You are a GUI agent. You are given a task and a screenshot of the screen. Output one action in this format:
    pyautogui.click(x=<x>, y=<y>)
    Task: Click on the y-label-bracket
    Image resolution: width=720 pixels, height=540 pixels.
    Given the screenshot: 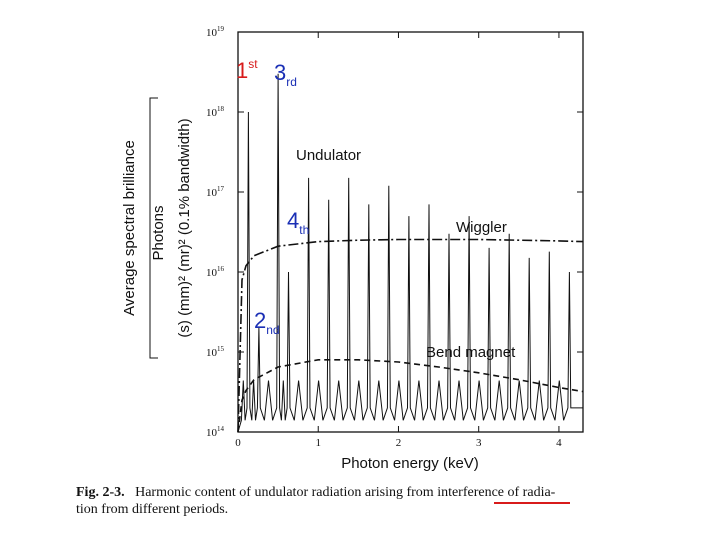 What is the action you would take?
    pyautogui.click(x=153, y=228)
    